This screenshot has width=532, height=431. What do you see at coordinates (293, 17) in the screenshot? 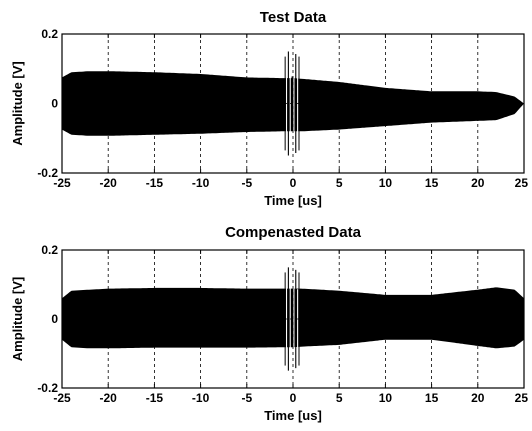
I see `chart-title: Test Data` at bounding box center [293, 17].